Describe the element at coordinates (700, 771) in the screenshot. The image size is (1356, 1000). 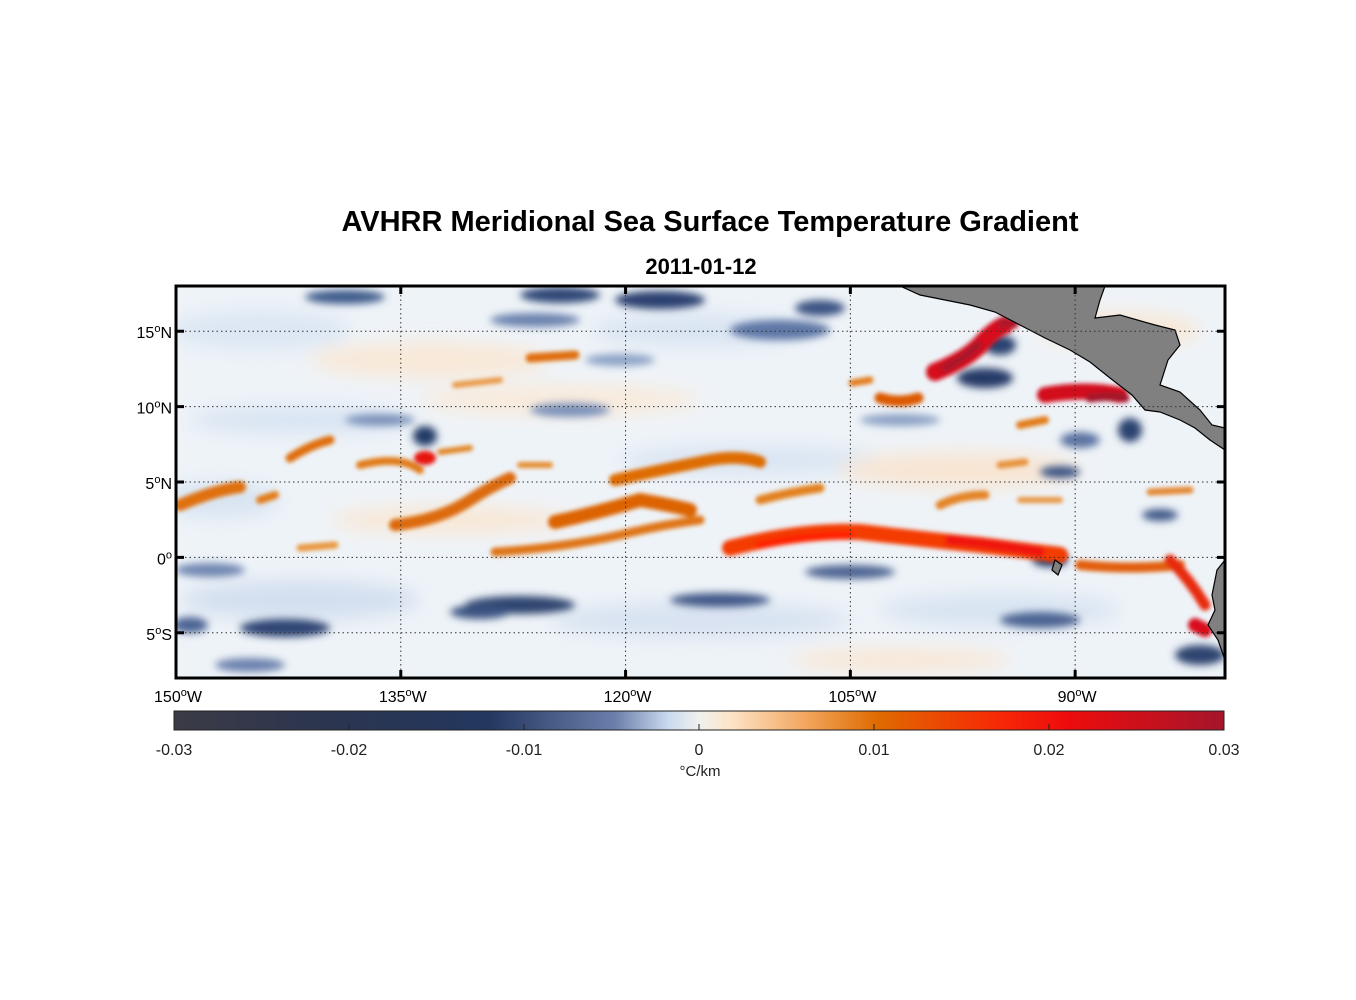
I see `colorbar-unit: °C/km` at that location.